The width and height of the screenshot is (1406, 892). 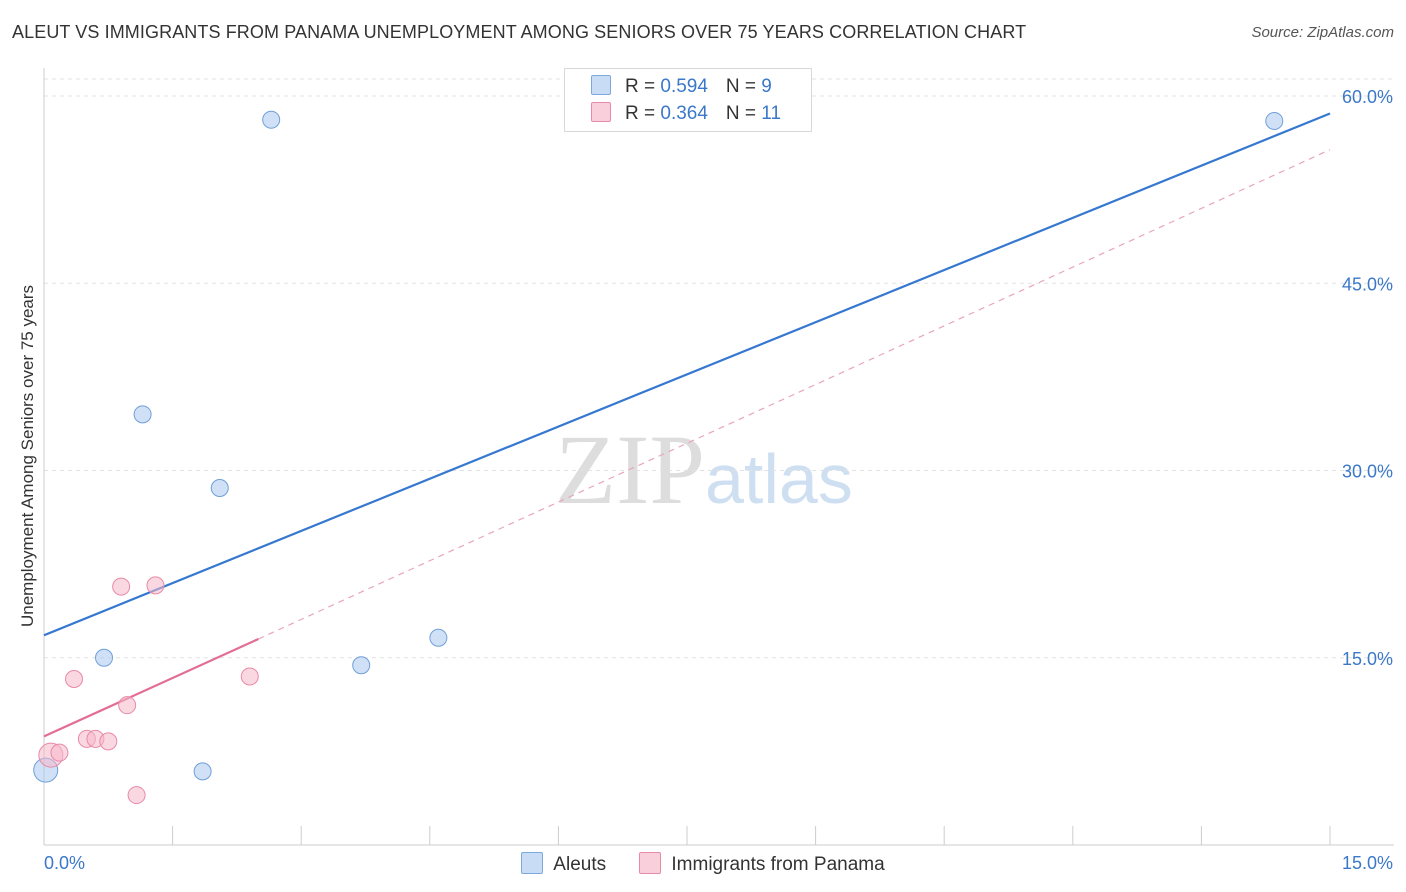 What do you see at coordinates (64, 863) in the screenshot?
I see `x-tick-label: 0.0%` at bounding box center [64, 863].